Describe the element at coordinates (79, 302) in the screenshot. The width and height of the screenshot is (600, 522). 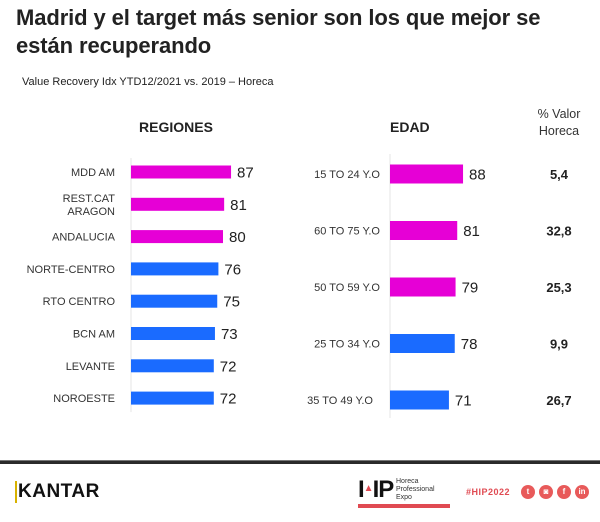
I see `regiones-category-label-4: RTO CENTRO` at that location.